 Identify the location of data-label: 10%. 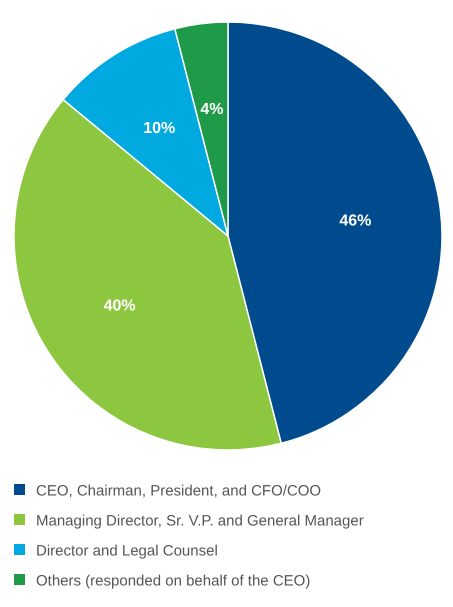
(159, 129).